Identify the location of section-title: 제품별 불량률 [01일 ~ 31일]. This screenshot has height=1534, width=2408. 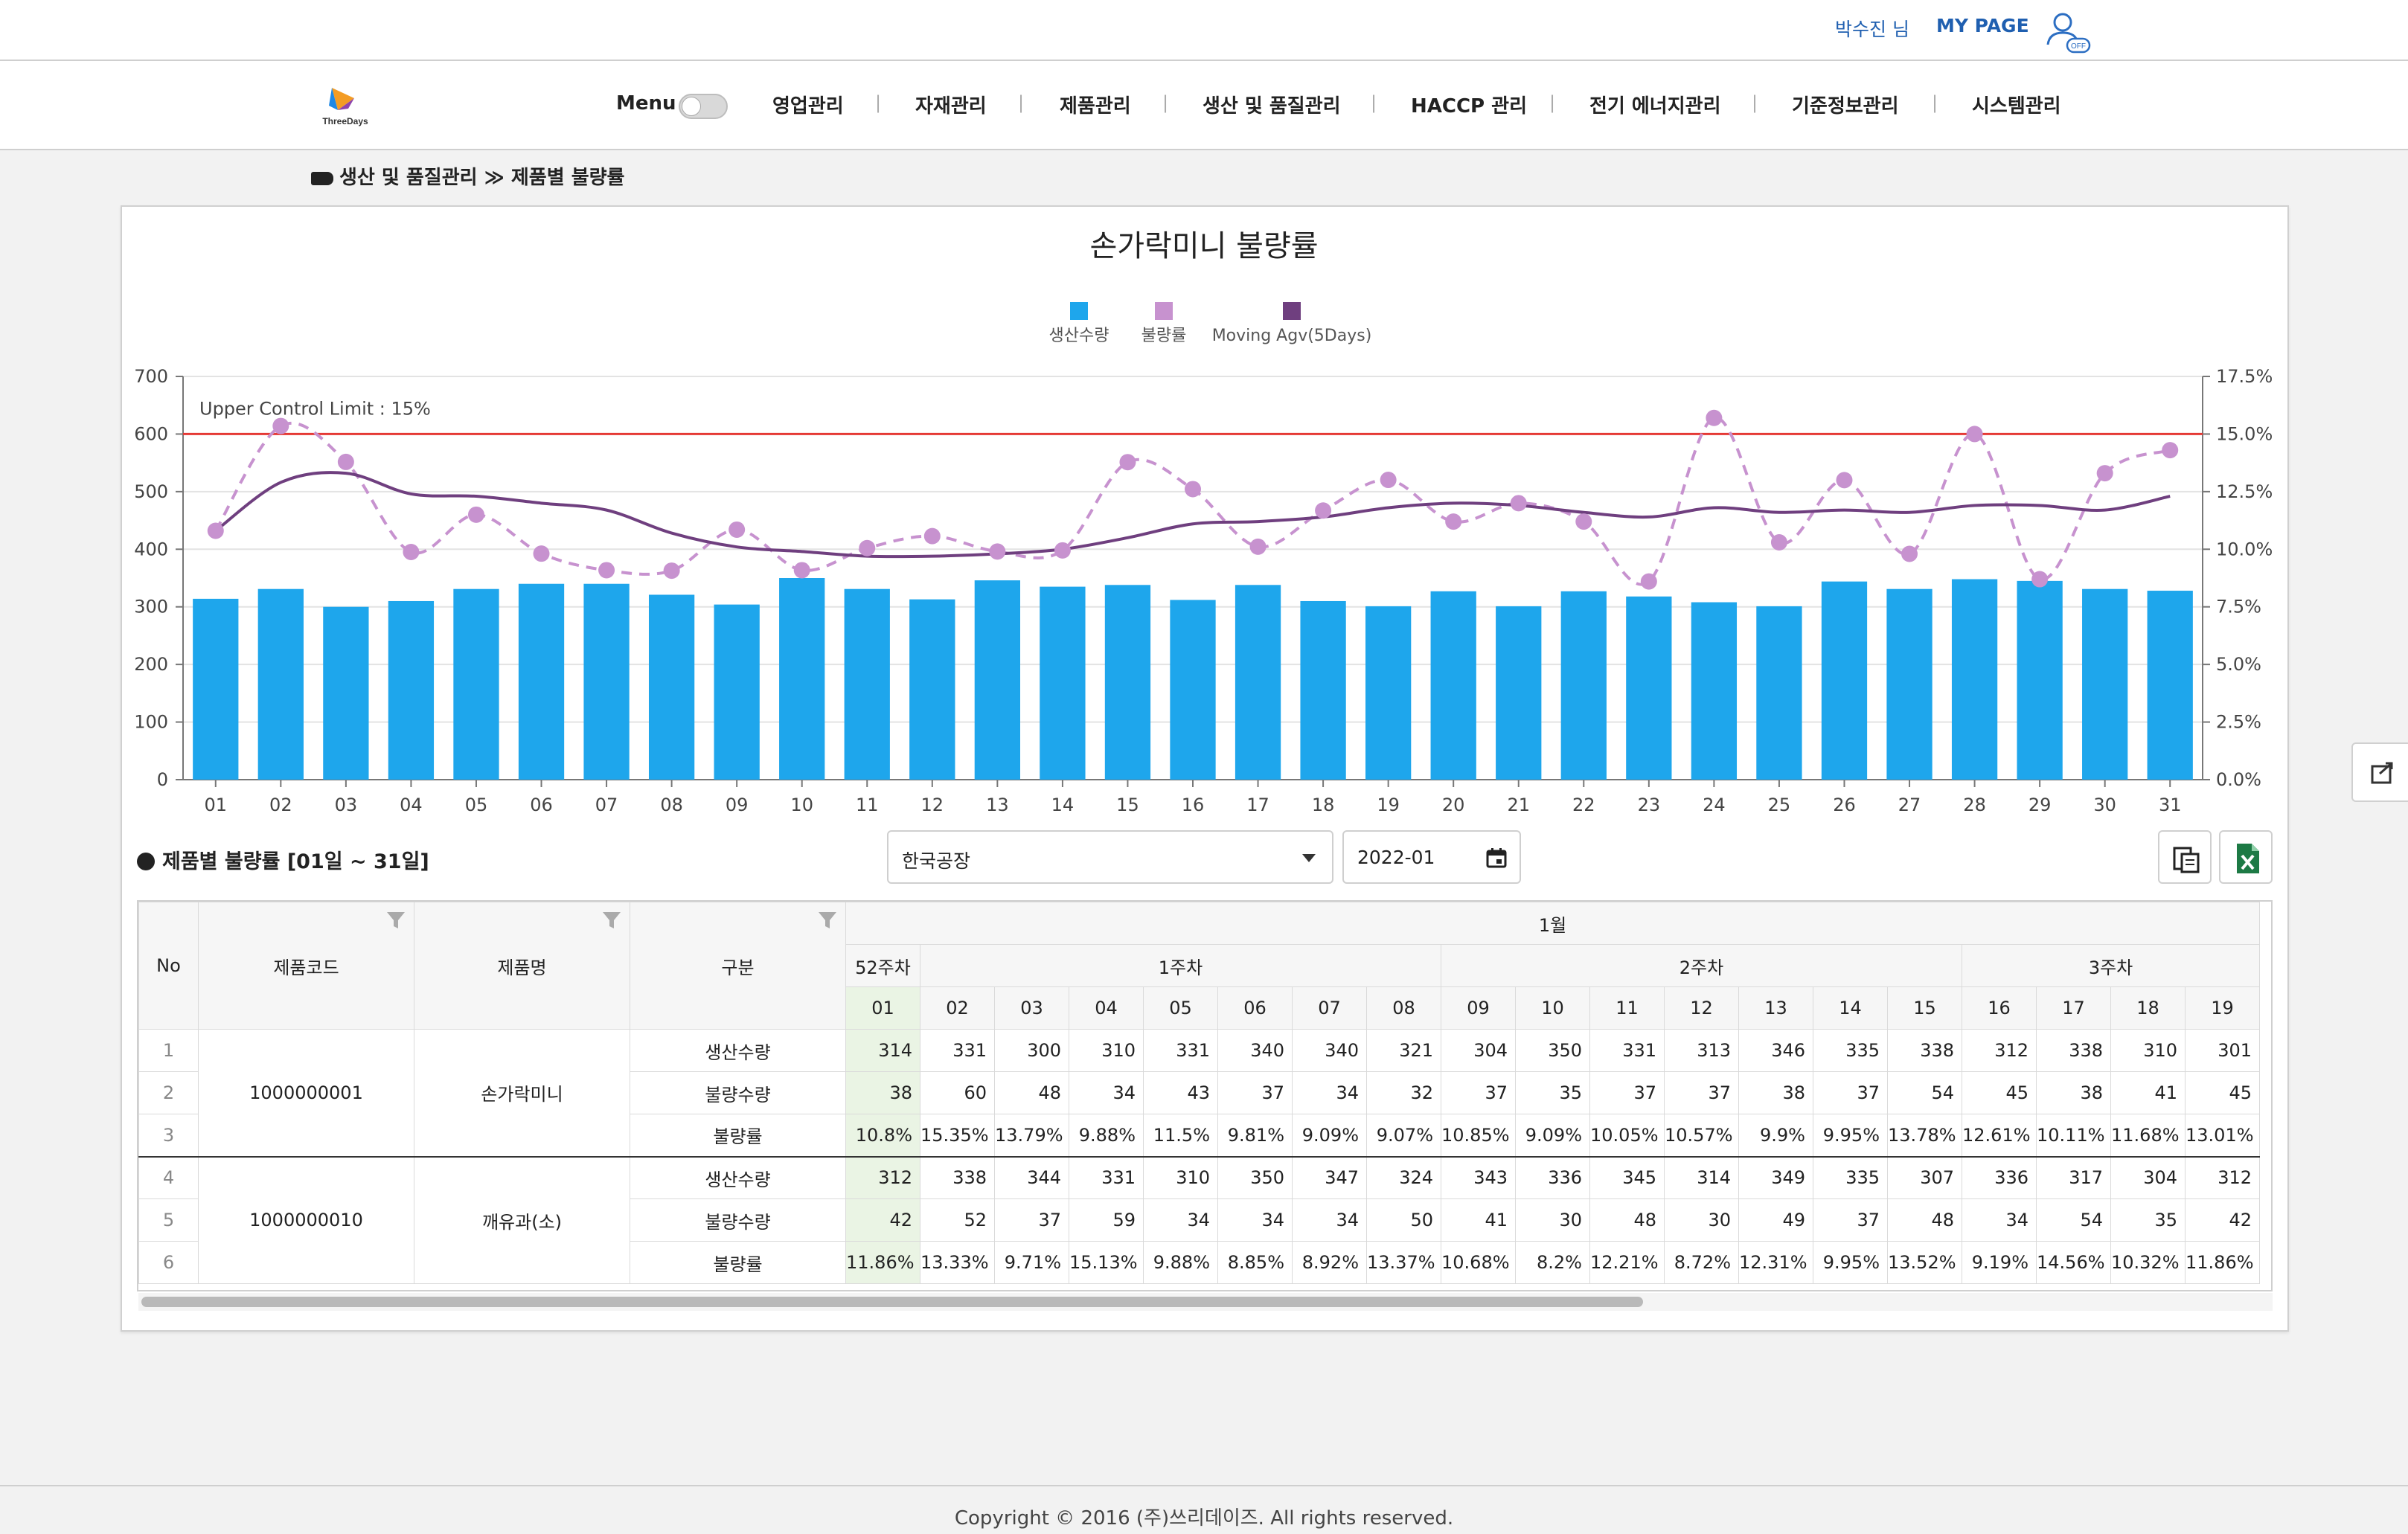
(283, 860).